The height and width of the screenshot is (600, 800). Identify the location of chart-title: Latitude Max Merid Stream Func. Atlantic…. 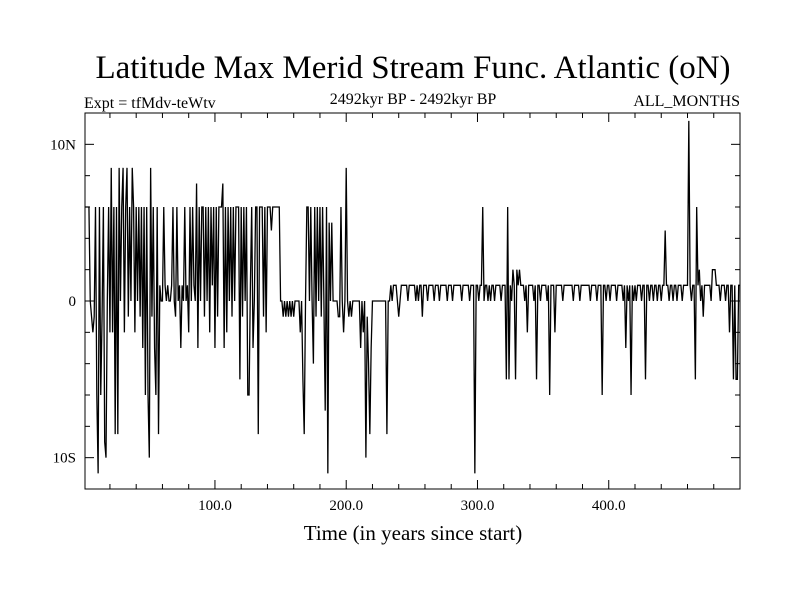
(412, 68).